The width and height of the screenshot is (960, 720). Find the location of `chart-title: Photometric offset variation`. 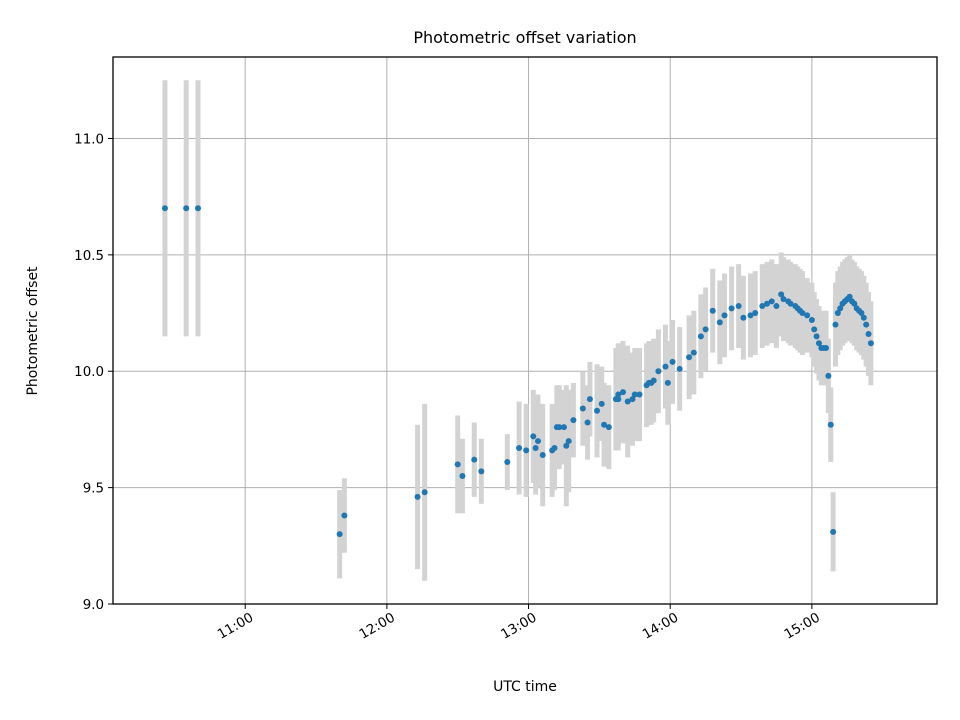

chart-title: Photometric offset variation is located at coordinates (524, 37).